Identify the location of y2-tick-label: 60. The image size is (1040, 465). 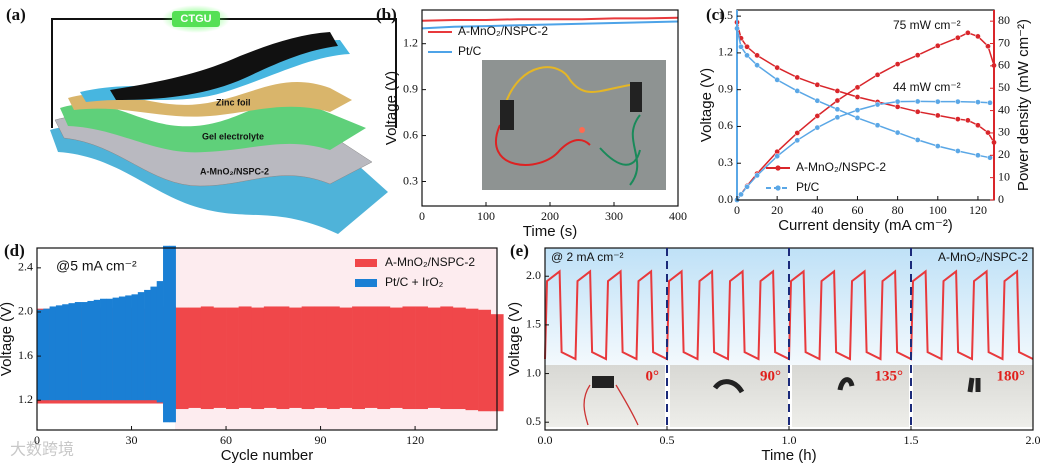
(1004, 65).